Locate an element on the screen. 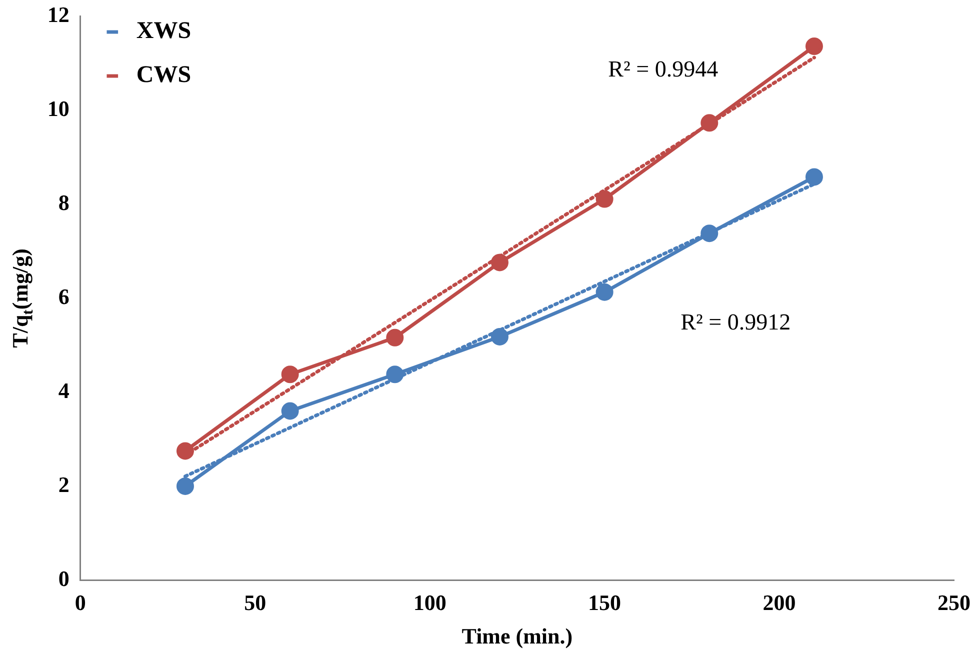  y-tick-label: 2 is located at coordinates (64, 484).